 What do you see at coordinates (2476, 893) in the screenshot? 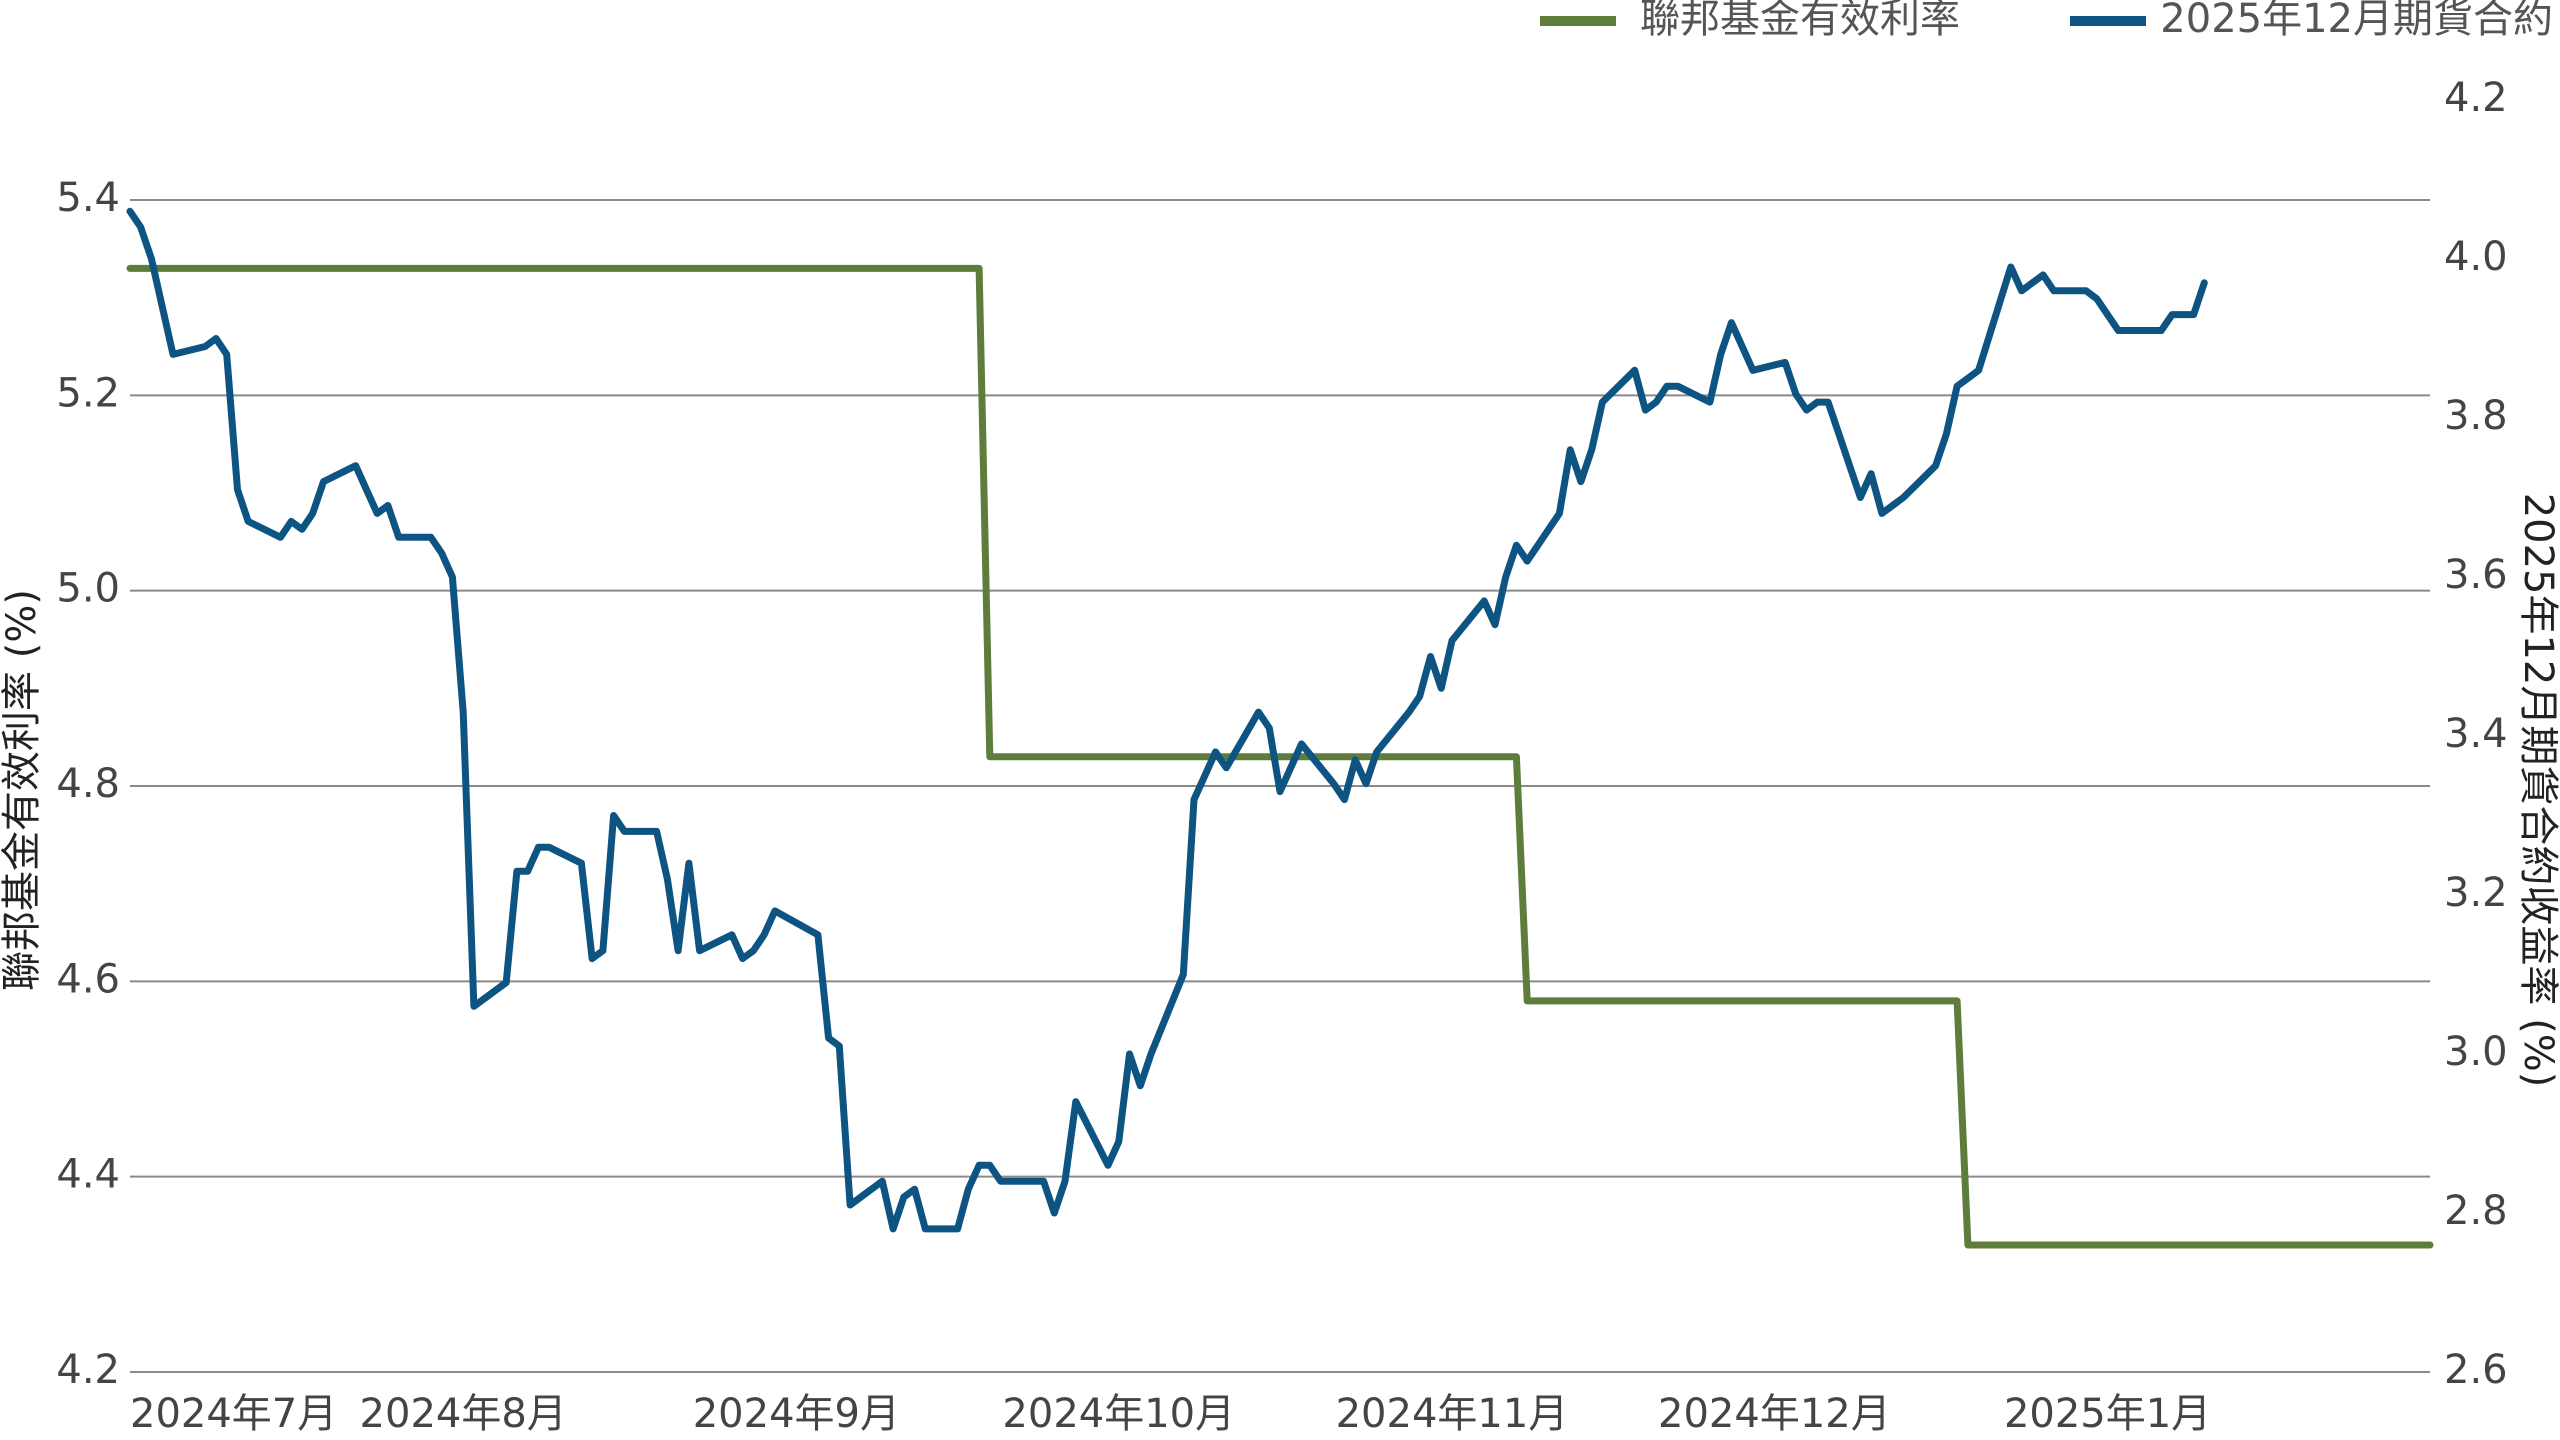
I see `right-tick-label: 3.2` at bounding box center [2476, 893].